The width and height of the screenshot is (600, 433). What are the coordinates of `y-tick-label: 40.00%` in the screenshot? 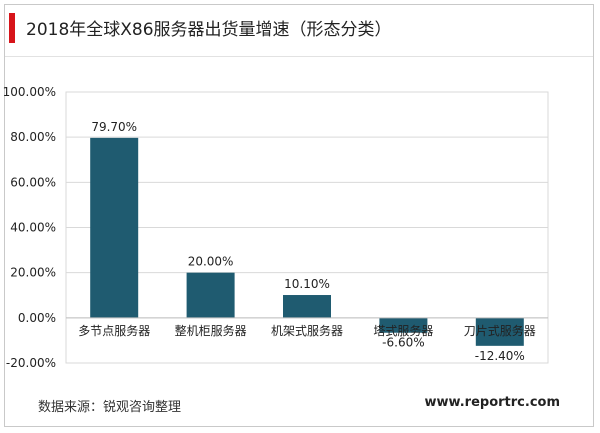 It's located at (33, 228).